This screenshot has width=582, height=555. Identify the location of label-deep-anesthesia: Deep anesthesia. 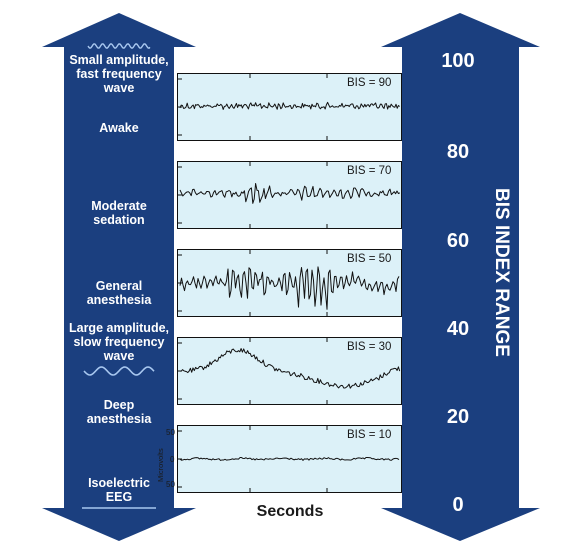
(119, 412).